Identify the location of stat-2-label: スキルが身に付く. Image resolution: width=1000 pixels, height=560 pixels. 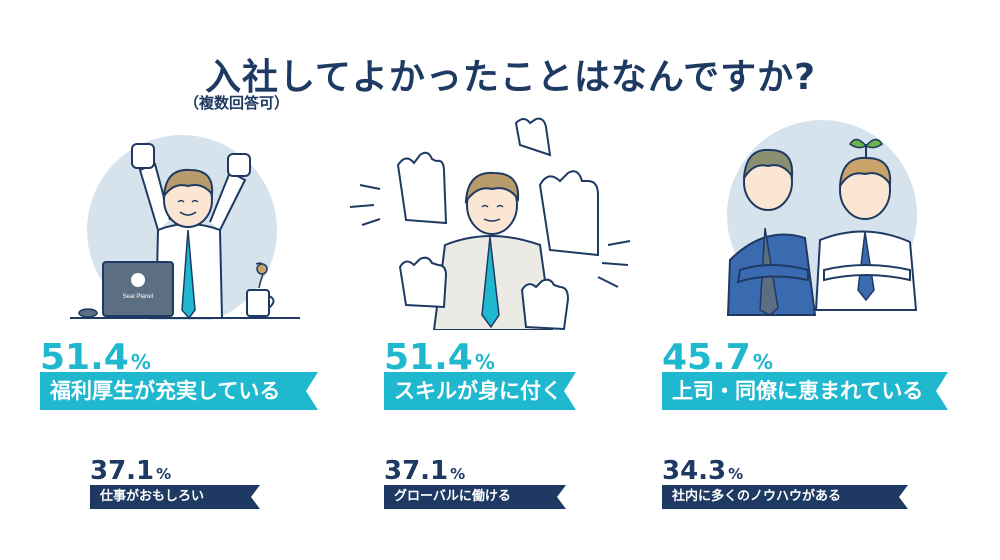
(480, 391).